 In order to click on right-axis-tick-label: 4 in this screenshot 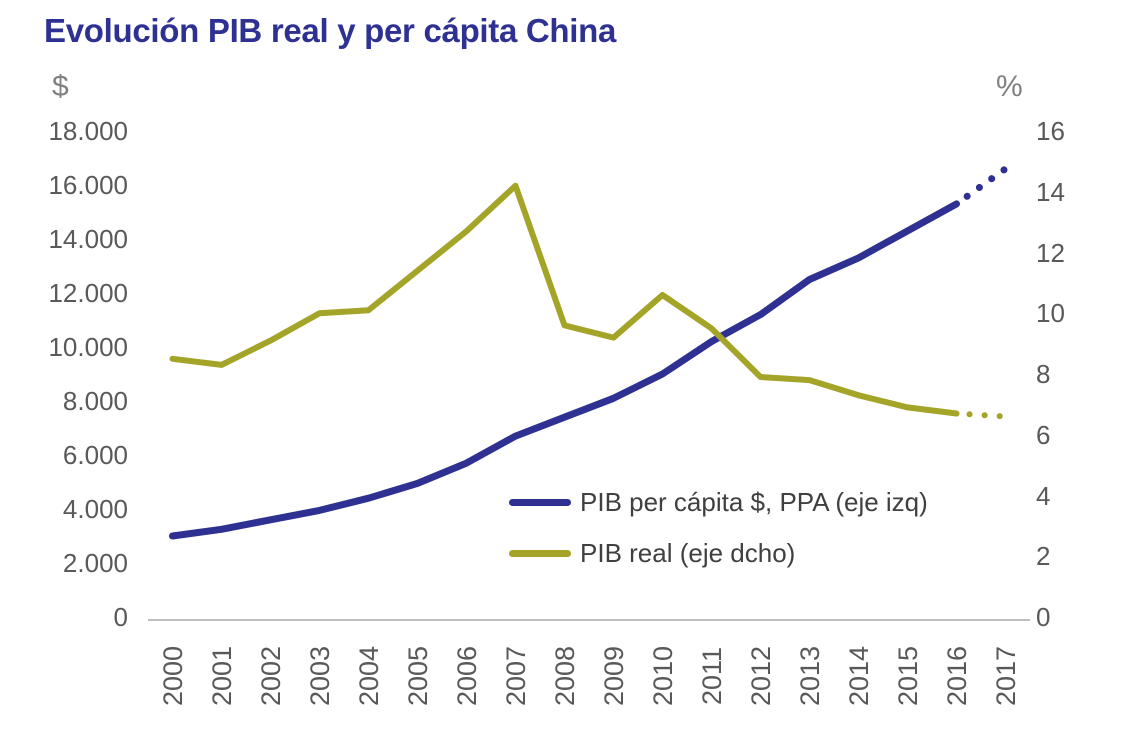, I will do `click(1043, 495)`.